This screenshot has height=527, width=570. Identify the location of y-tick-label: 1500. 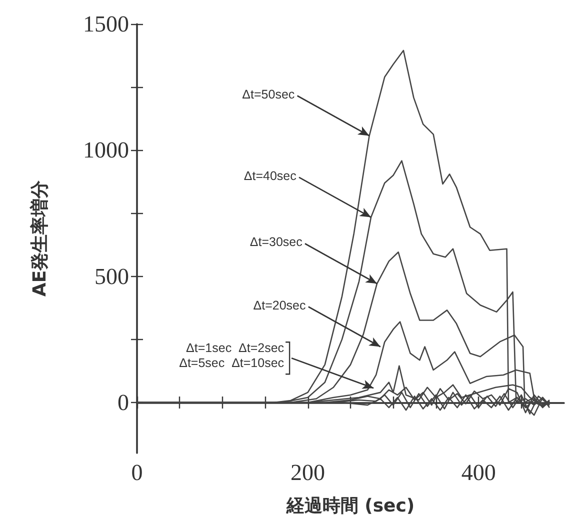
(106, 24).